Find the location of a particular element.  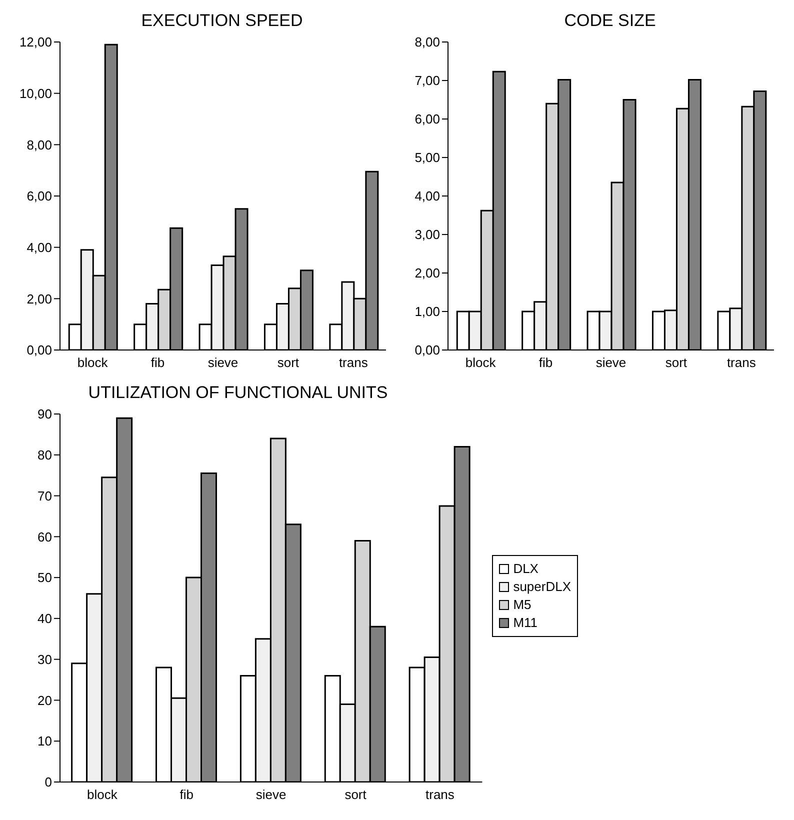

y-tick-label: 7,00 is located at coordinates (427, 80).